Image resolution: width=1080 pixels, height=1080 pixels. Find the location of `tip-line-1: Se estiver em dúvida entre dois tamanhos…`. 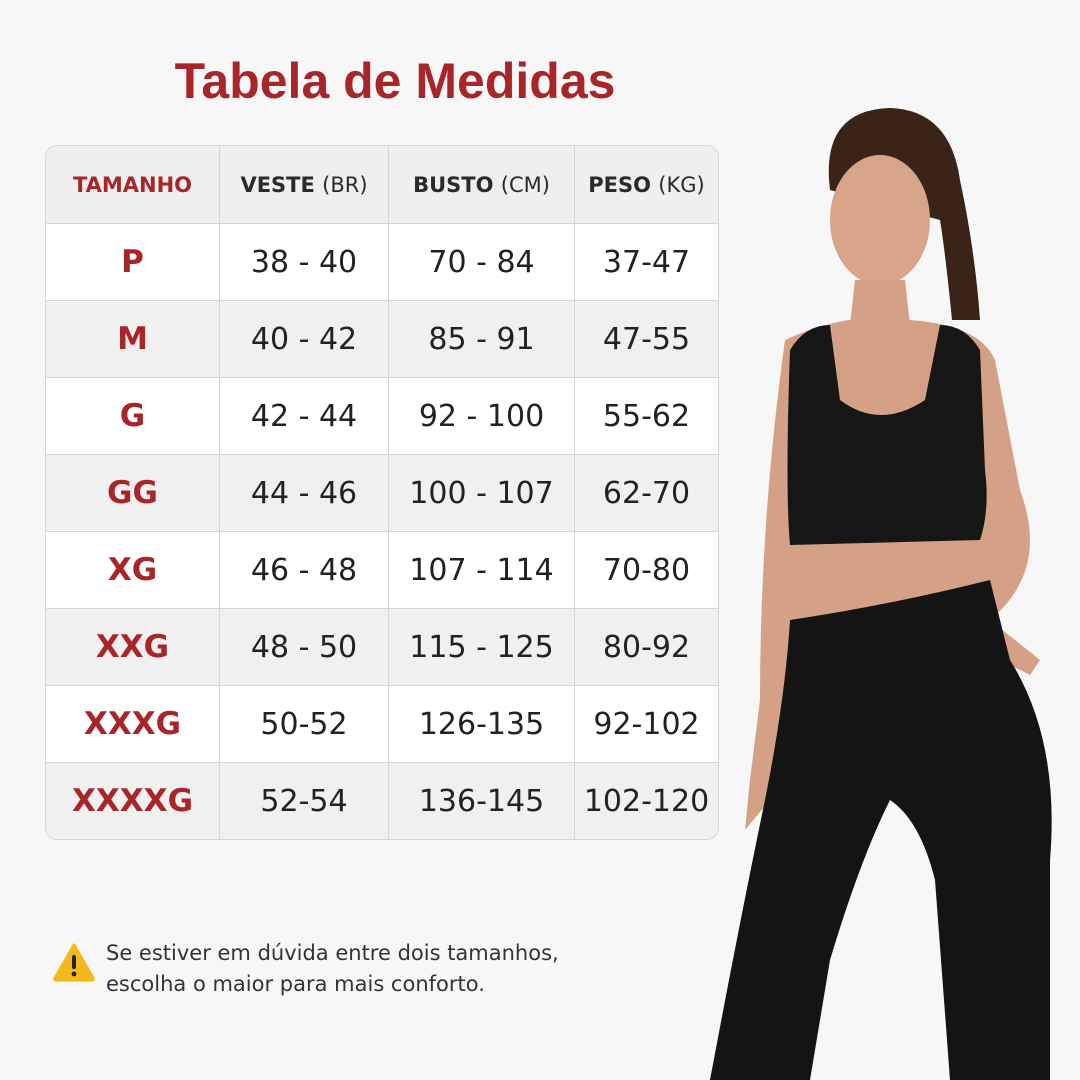

tip-line-1: Se estiver em dúvida entre dois tamanhos… is located at coordinates (332, 953).